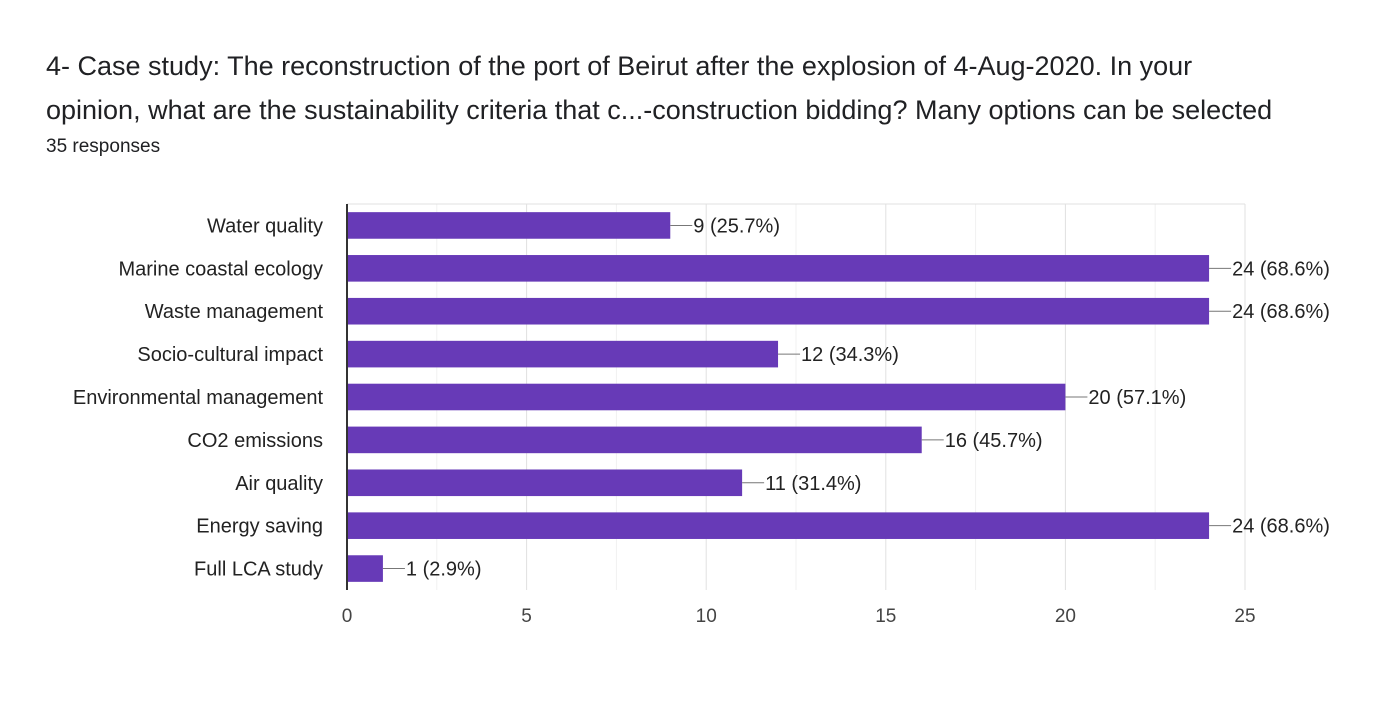 This screenshot has width=1386, height=704. Describe the element at coordinates (198, 398) in the screenshot. I see `category-label: Environmental management` at that location.